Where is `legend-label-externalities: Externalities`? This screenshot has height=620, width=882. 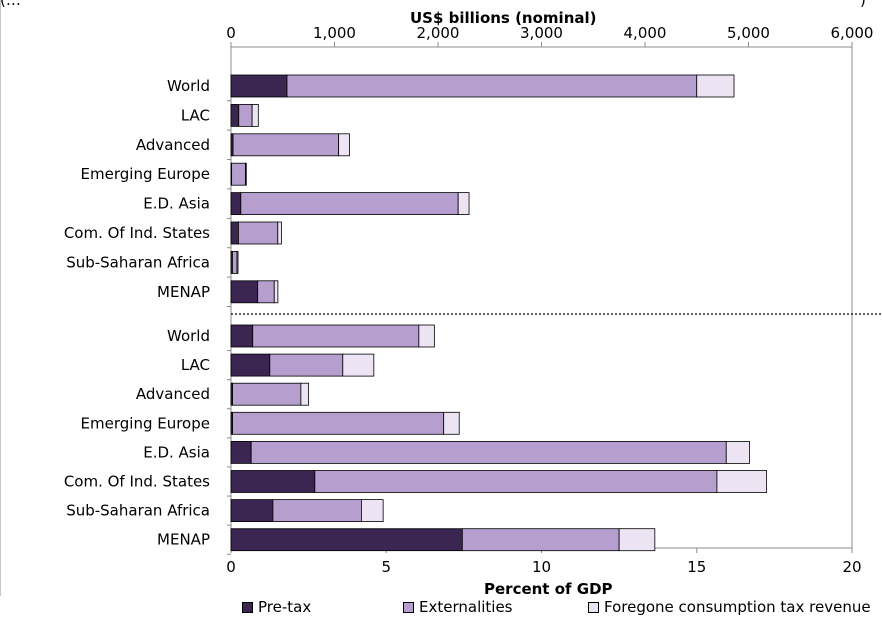
legend-label-externalities: Externalities is located at coordinates (466, 607).